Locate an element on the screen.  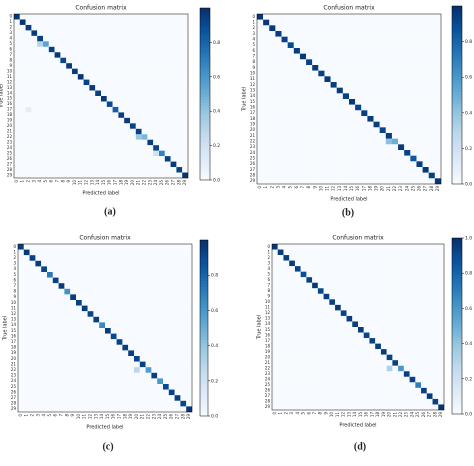
y-tick-label: 20 is located at coordinates (253, 129).